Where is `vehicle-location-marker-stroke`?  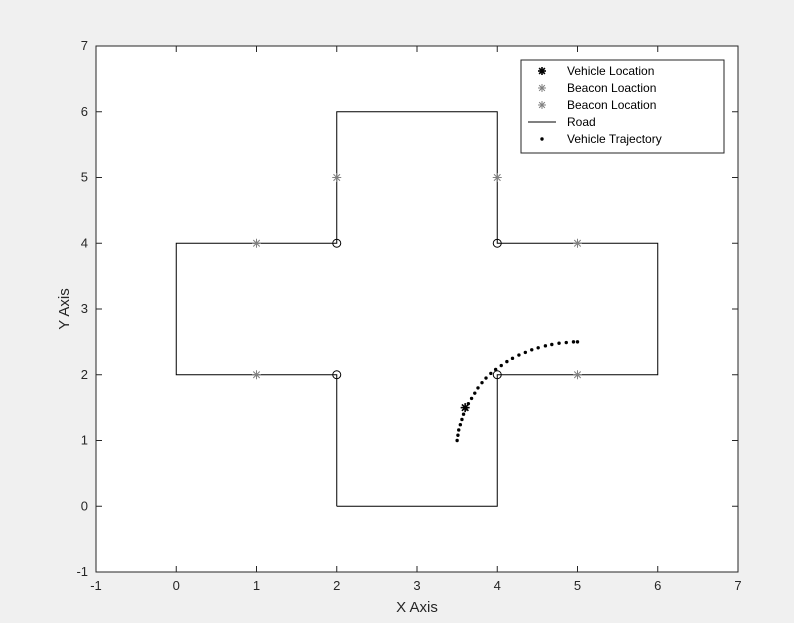
vehicle-location-marker-stroke is located at coordinates (465, 407).